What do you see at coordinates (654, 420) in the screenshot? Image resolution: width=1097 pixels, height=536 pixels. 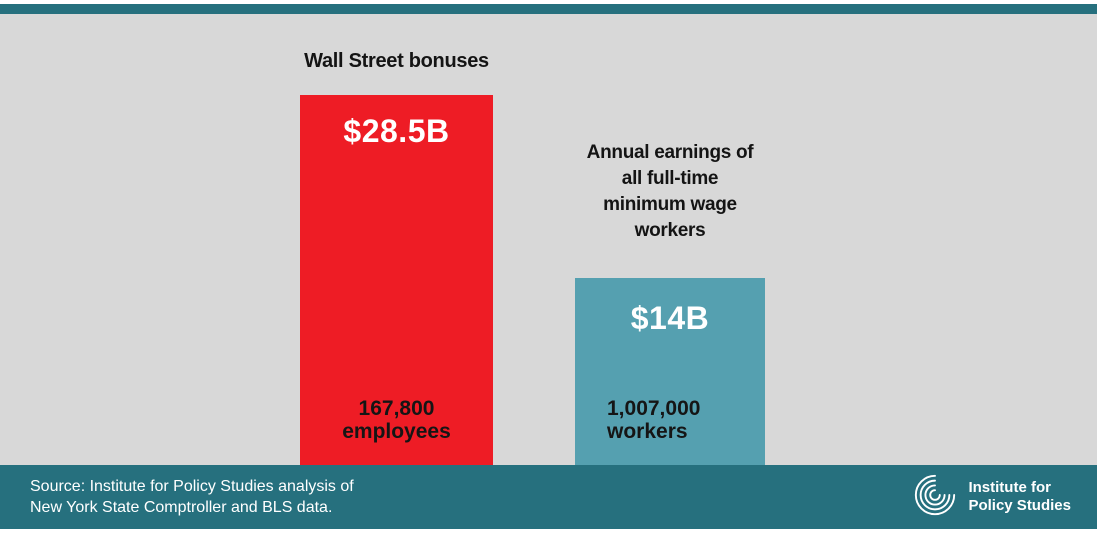 I see `bar-count-minimum-wage: 1,007,000 workers` at bounding box center [654, 420].